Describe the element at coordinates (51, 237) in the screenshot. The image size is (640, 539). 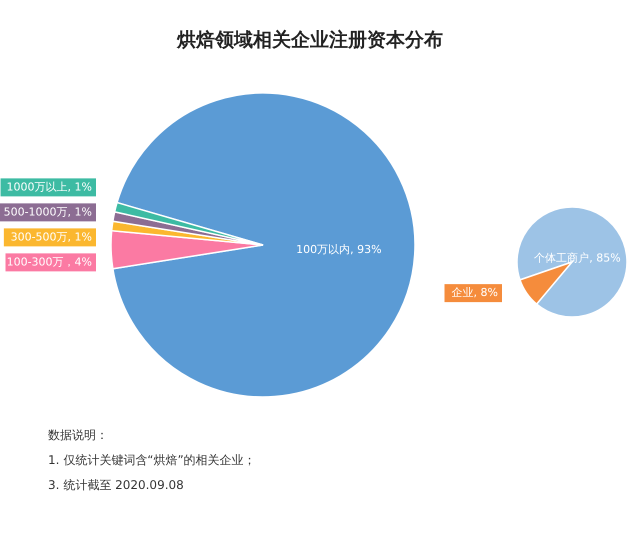
I see `slice-label: 300-500万, 1%` at that location.